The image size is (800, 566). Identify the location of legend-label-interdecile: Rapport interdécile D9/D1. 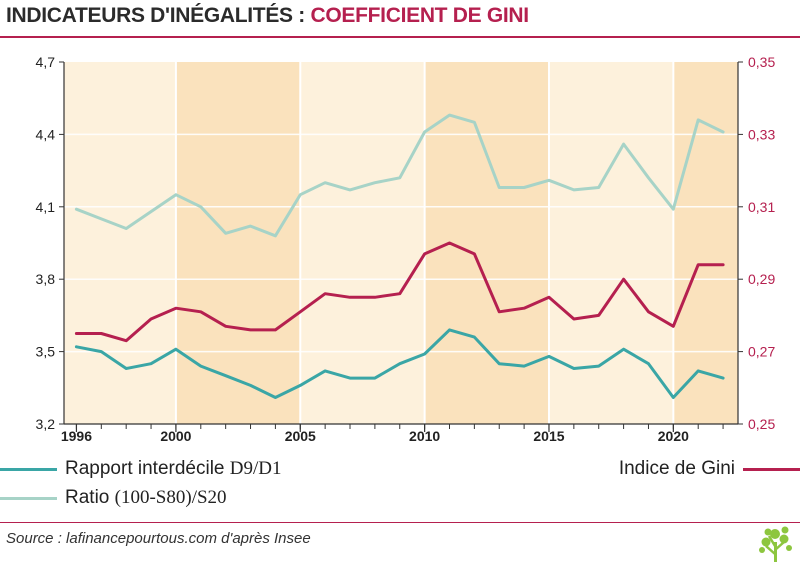
(173, 469).